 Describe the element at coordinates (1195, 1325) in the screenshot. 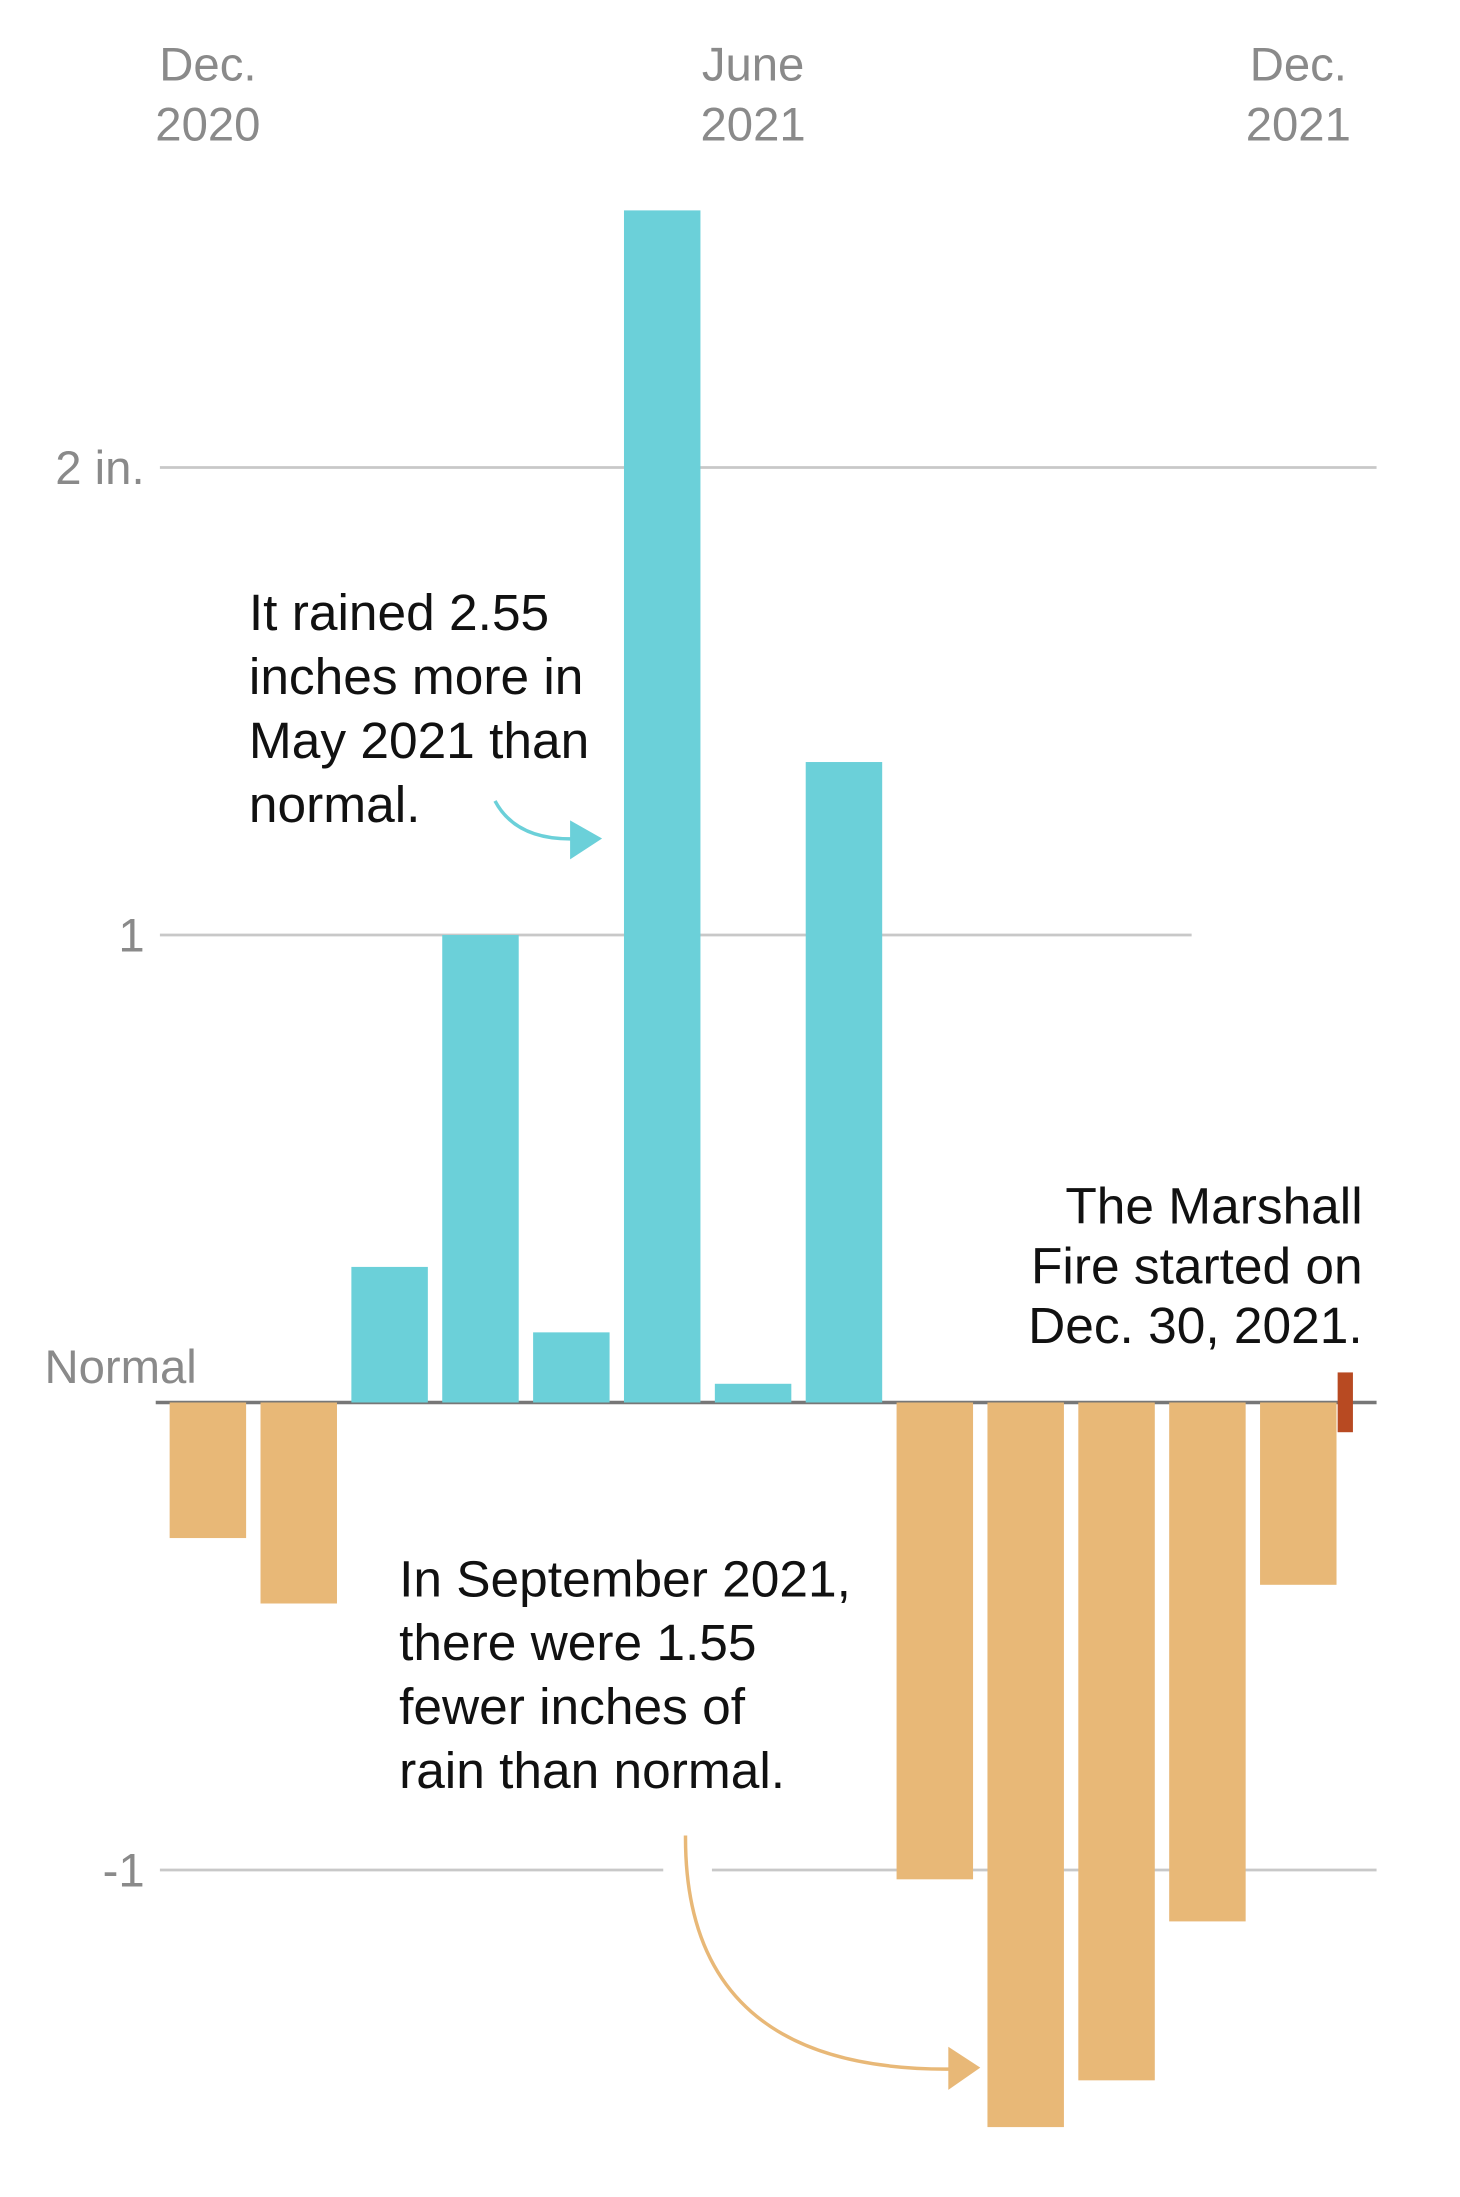

I see `annotation: Dec. 30, 2021.` at that location.